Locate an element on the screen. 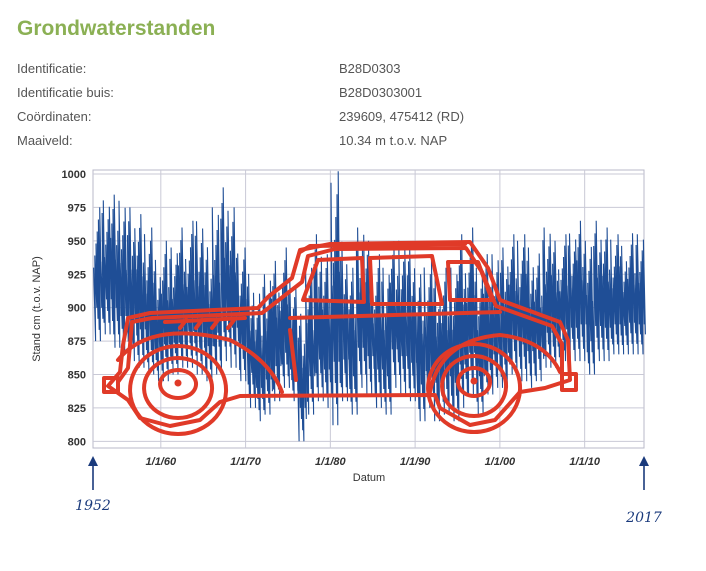 The width and height of the screenshot is (706, 571). car-wheel-rear-mid is located at coordinates (474, 386).